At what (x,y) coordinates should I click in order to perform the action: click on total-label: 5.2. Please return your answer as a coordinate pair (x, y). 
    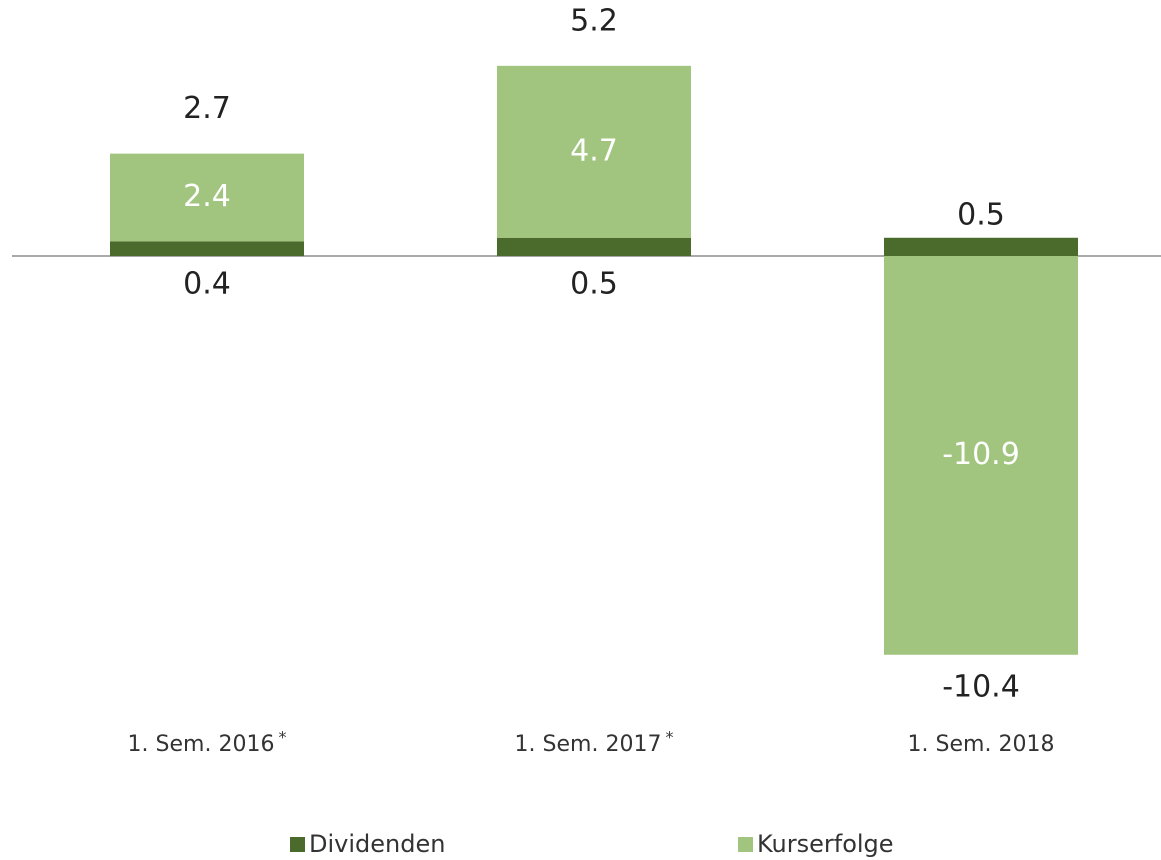
    Looking at the image, I should click on (594, 20).